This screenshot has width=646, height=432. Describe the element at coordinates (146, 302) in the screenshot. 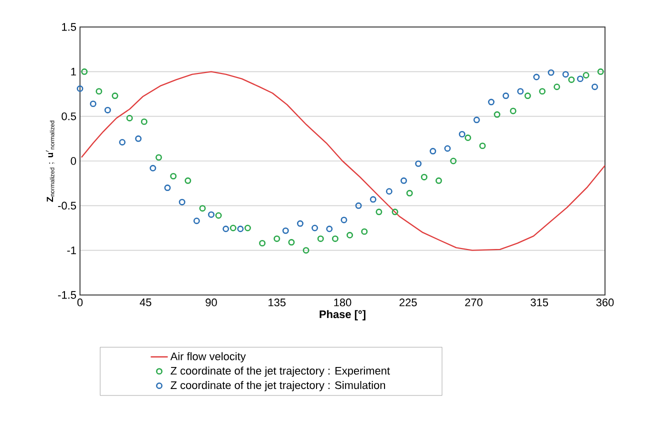

I see `x-tick-label: 45` at that location.